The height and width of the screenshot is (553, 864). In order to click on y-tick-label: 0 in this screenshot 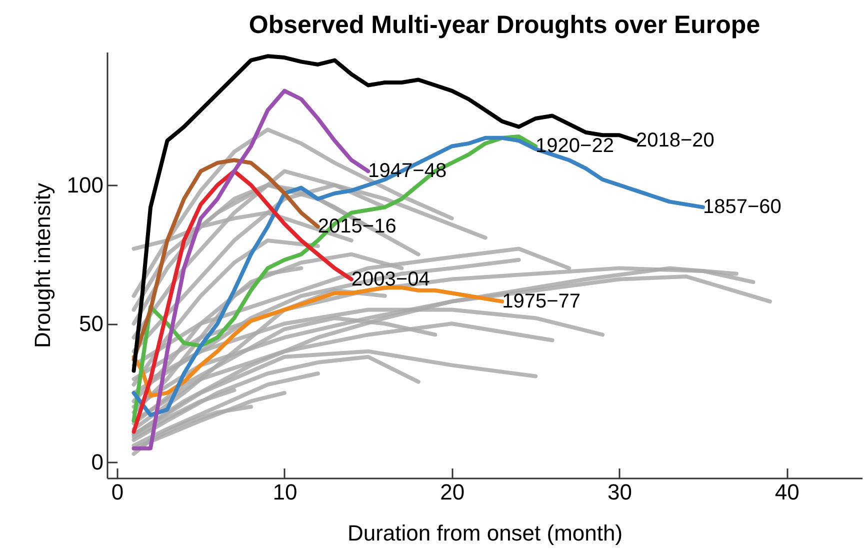, I will do `click(97, 462)`.